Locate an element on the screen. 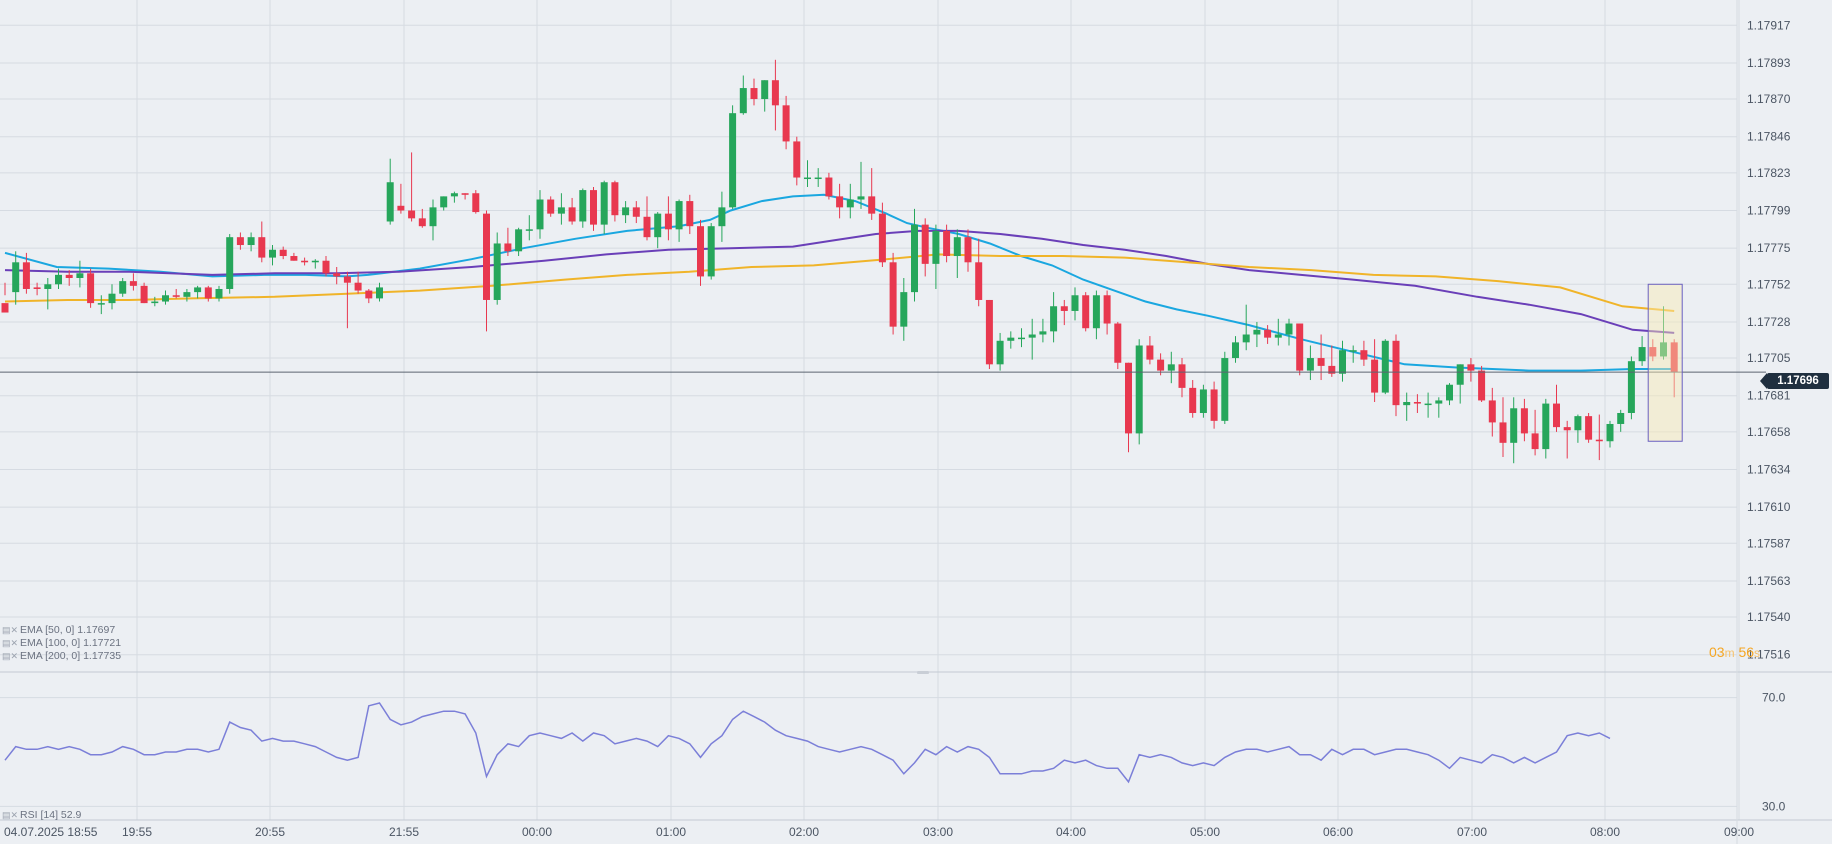  y-tick-label: 1.17846 is located at coordinates (1769, 137).